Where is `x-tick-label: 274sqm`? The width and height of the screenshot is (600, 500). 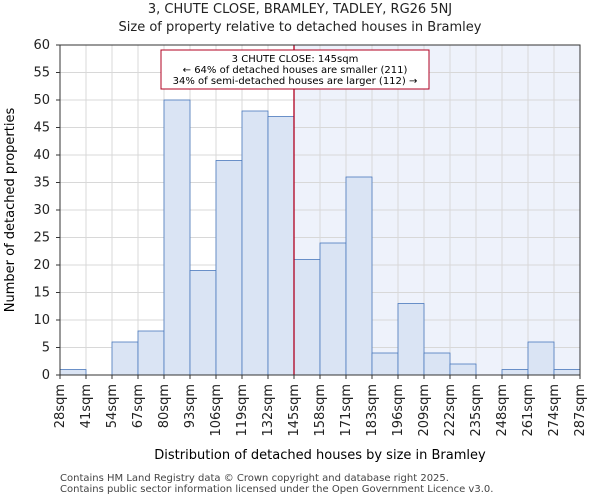 x-tick-label: 274sqm is located at coordinates (554, 410).